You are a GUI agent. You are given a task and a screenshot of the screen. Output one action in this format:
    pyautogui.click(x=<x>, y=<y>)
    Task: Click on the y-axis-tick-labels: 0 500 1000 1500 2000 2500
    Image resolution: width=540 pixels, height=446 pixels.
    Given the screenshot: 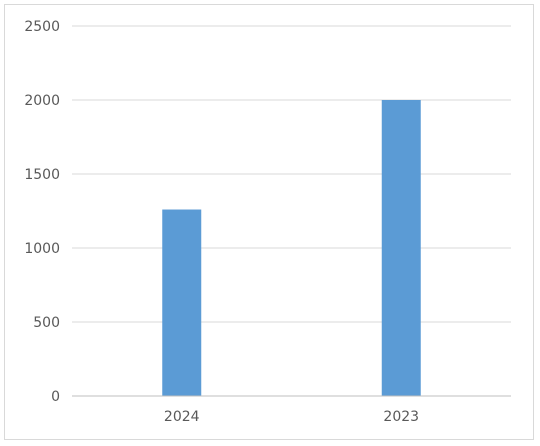 What is the action you would take?
    pyautogui.click(x=42, y=212)
    